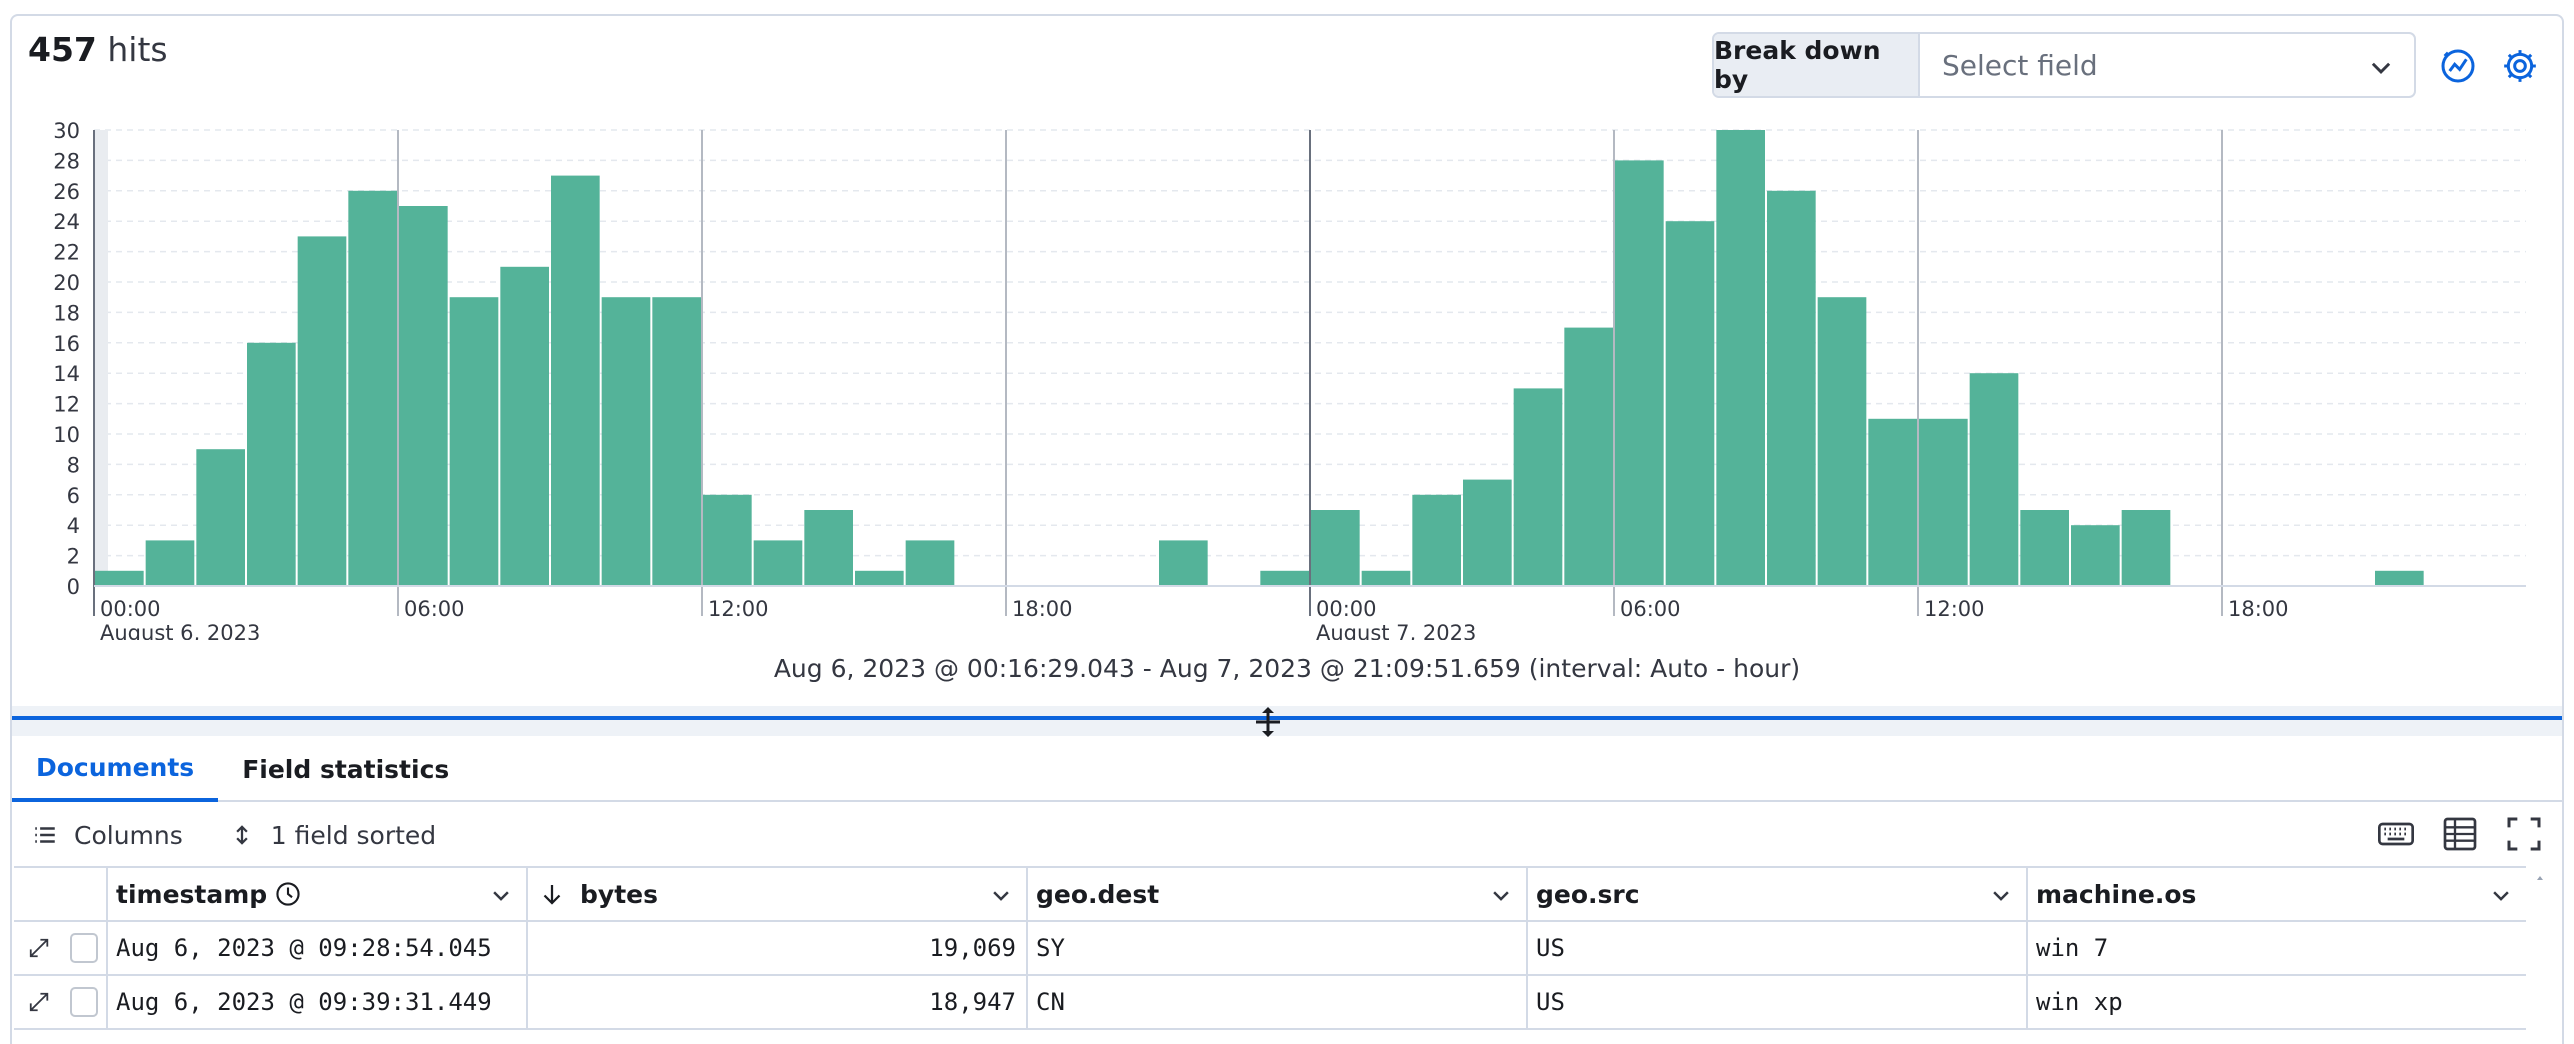 This screenshot has height=1044, width=2574. What do you see at coordinates (2116, 894) in the screenshot?
I see `column-header-label: machine.os` at bounding box center [2116, 894].